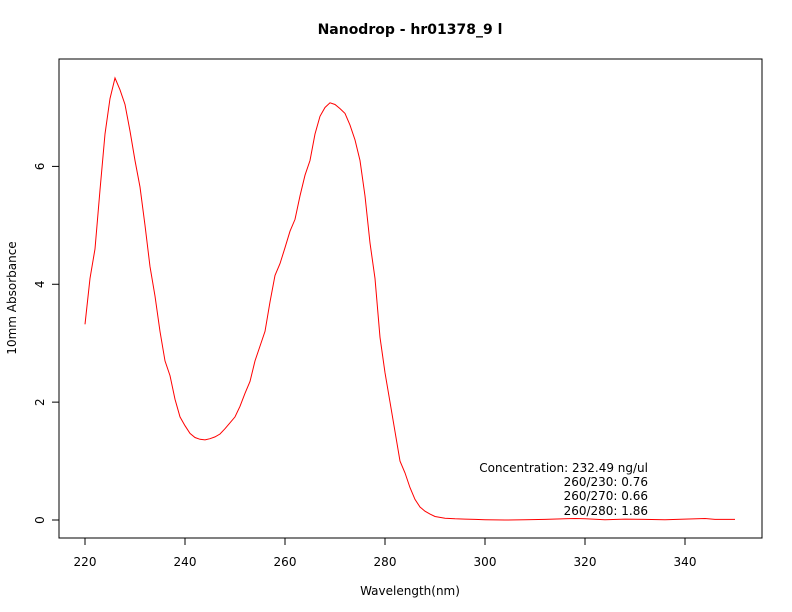 The image size is (792, 612). Describe the element at coordinates (485, 562) in the screenshot. I see `x-tick-label: 300` at that location.